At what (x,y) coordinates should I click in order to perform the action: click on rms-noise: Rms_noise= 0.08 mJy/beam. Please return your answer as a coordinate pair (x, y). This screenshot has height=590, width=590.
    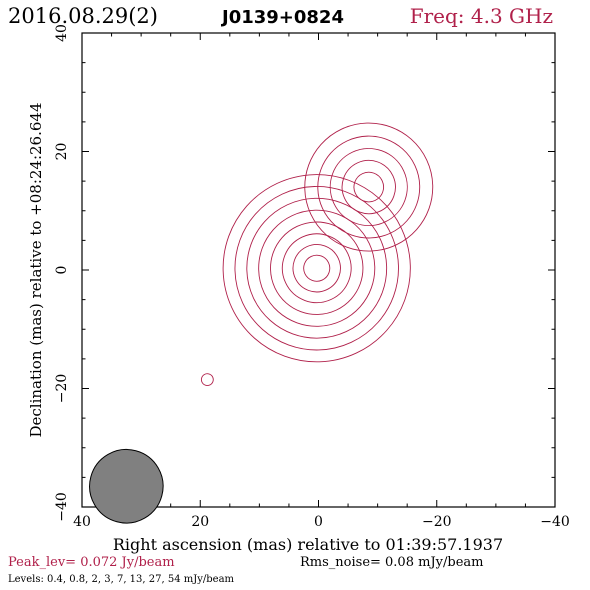
    Looking at the image, I should click on (391, 562).